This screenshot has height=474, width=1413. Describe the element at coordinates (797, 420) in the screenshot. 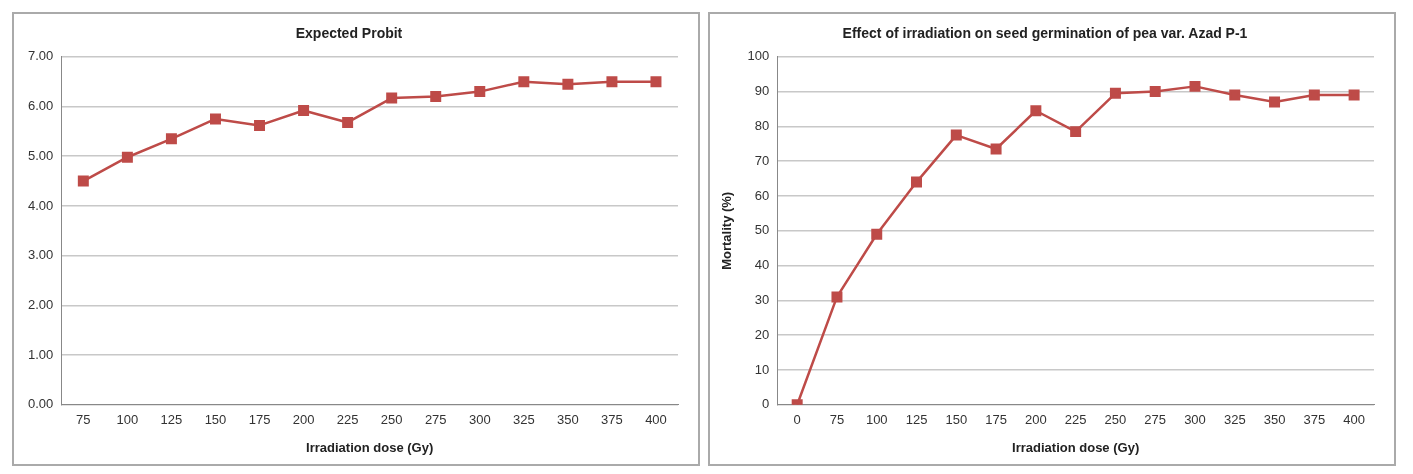

I see `x-tick-label: 0` at that location.